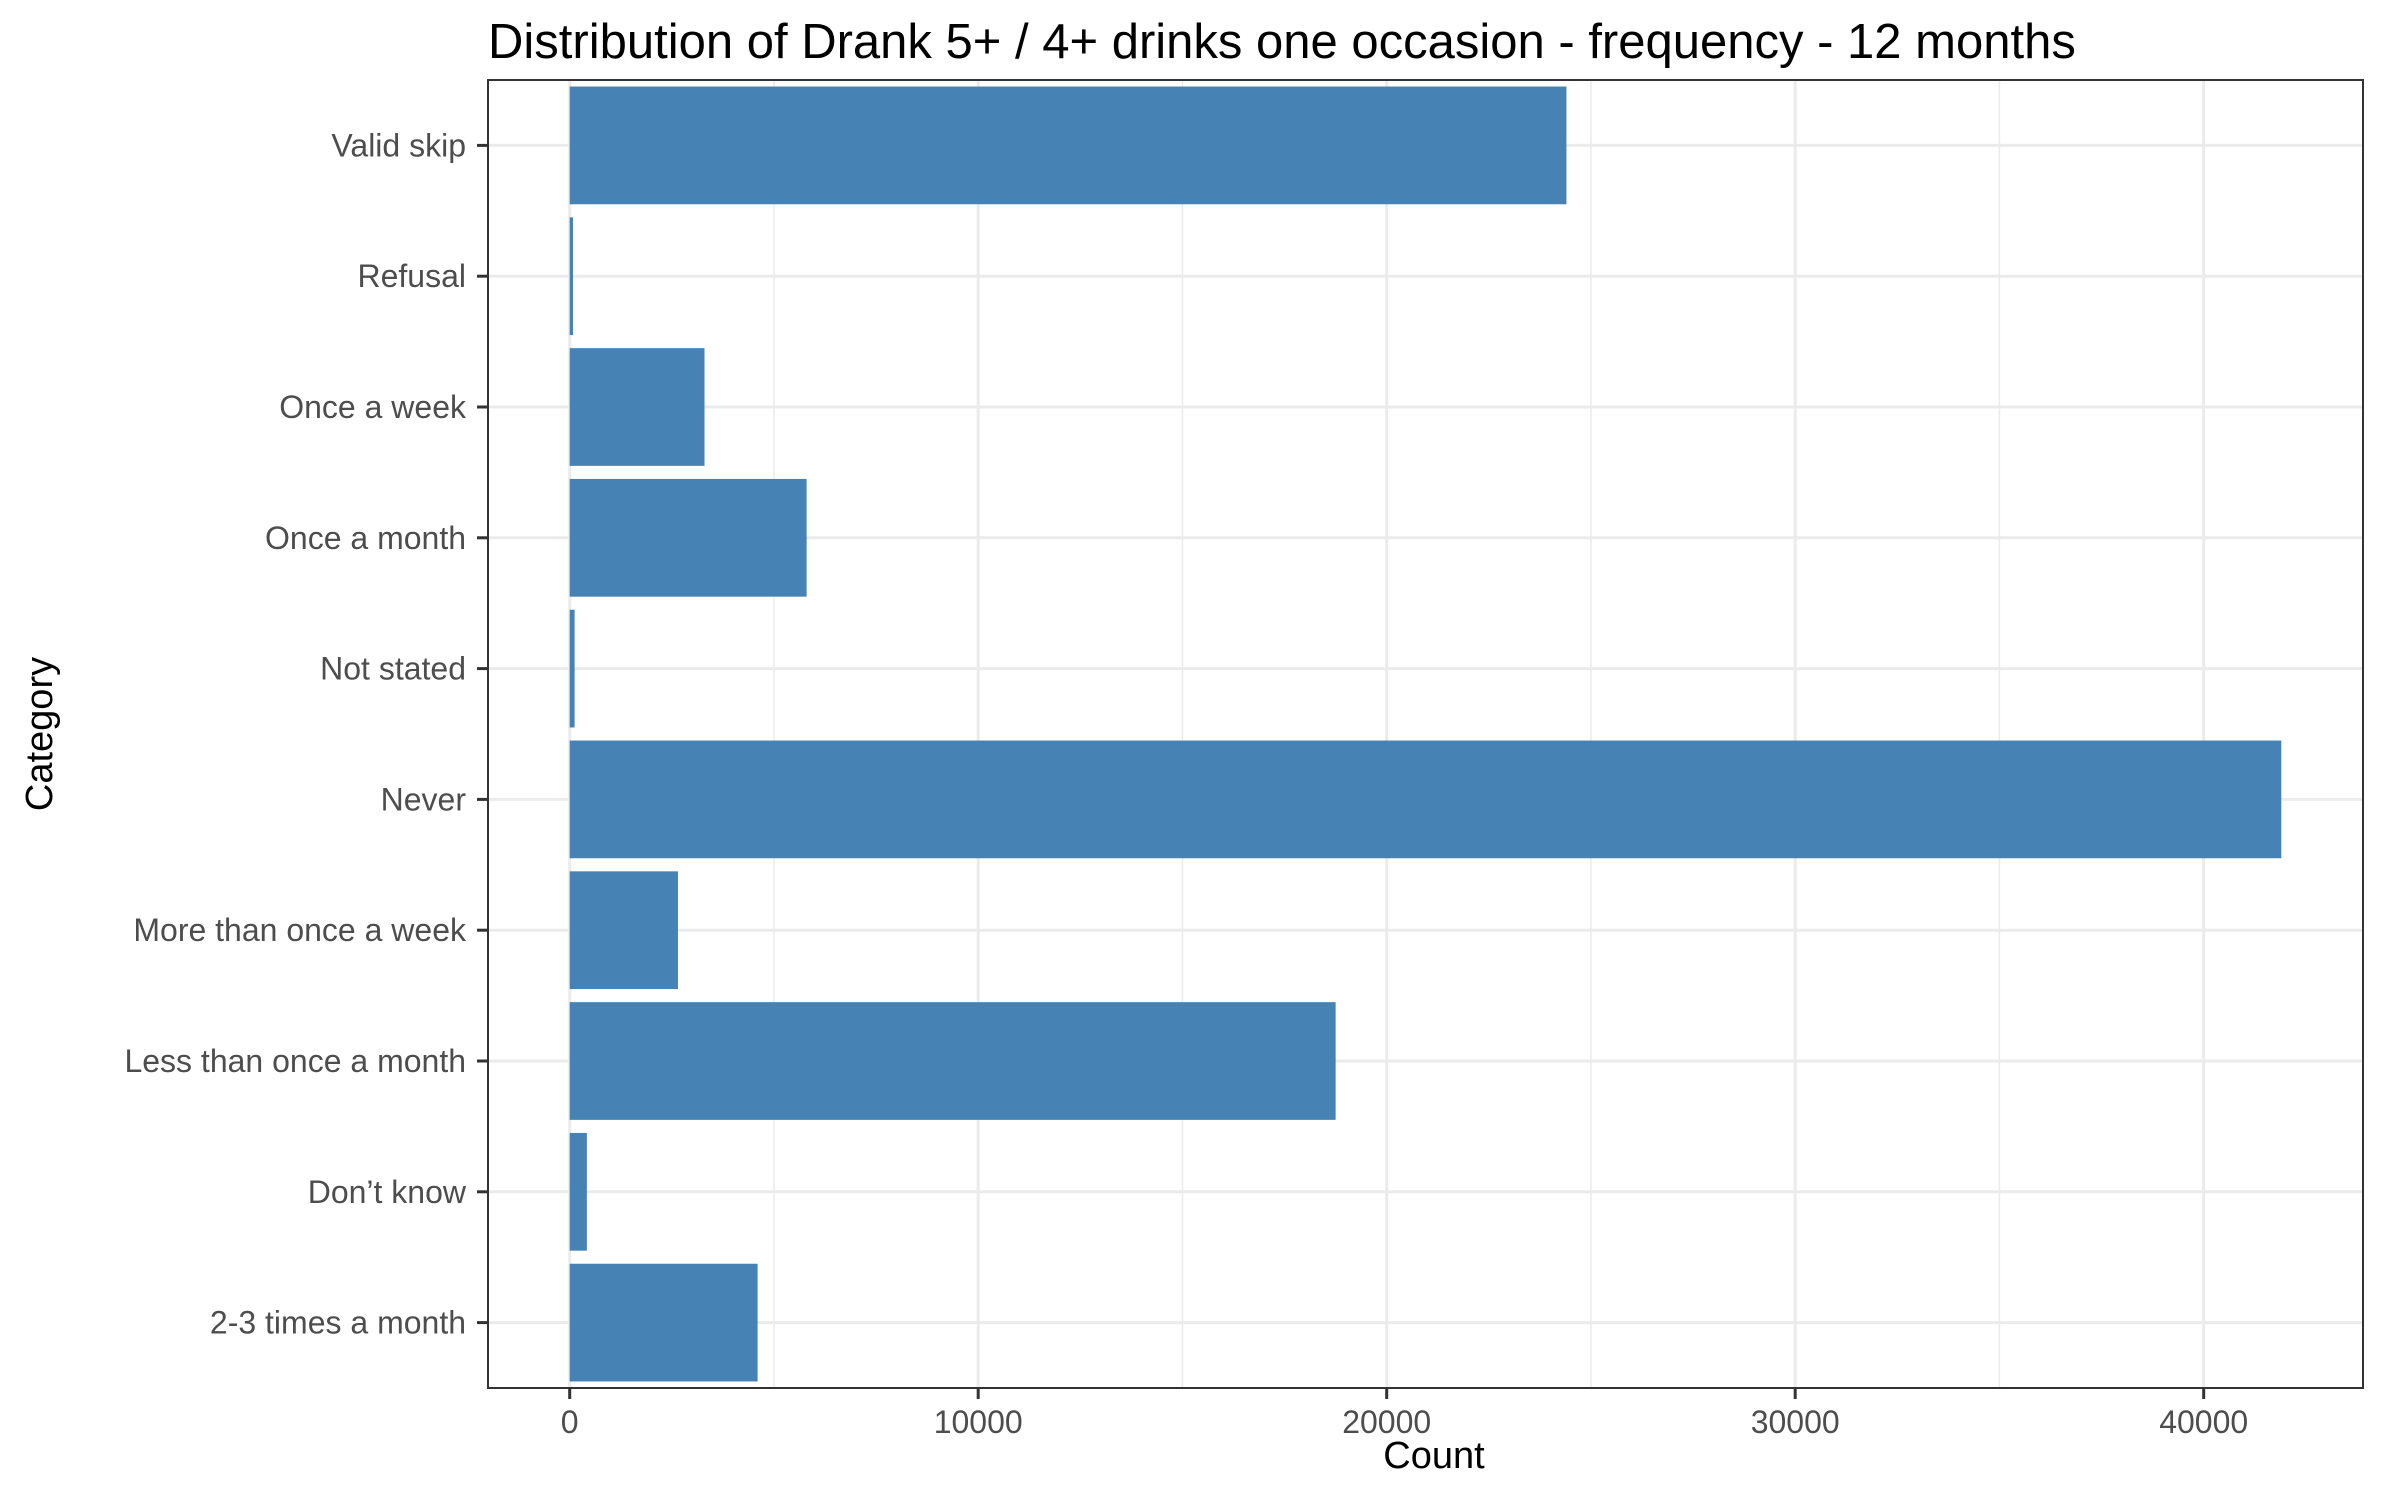 The width and height of the screenshot is (2400, 1500). What do you see at coordinates (373, 407) in the screenshot?
I see `y-tick-label: Once a week` at bounding box center [373, 407].